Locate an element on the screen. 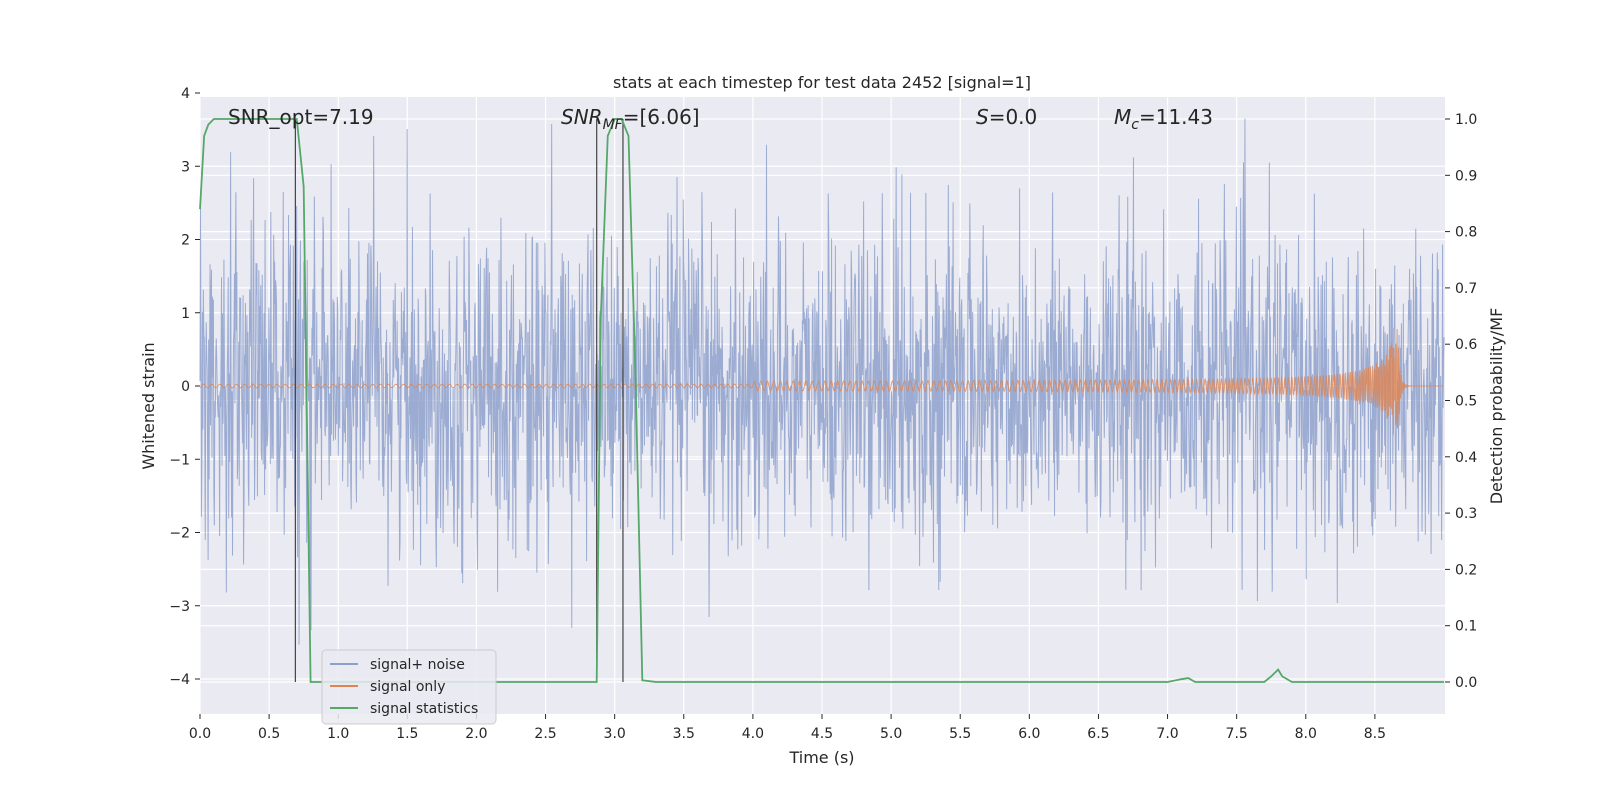 This screenshot has height=800, width=1600. x-tick-label: 2.0 is located at coordinates (476, 734).